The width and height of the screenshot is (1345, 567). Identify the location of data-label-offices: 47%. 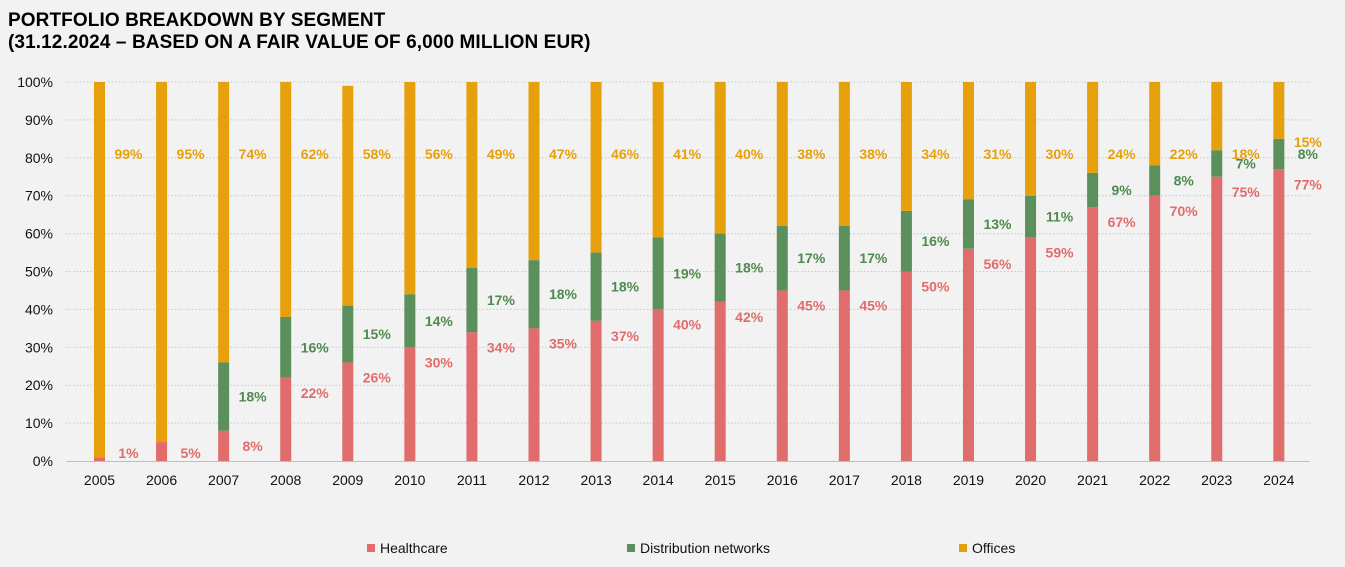
(563, 154).